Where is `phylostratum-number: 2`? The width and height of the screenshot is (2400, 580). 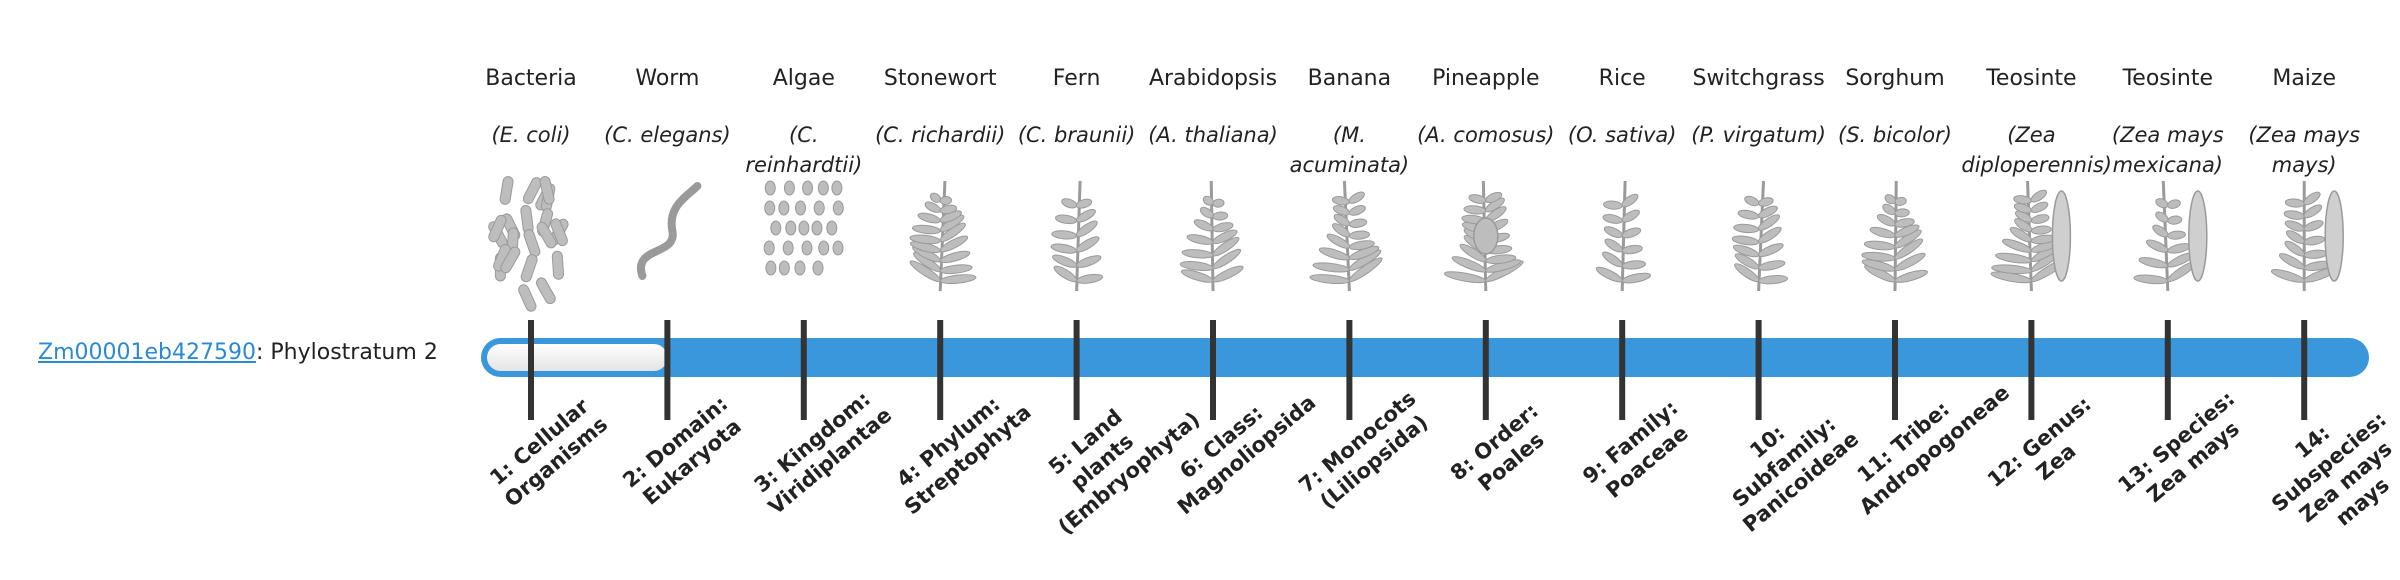
phylostratum-number: 2 is located at coordinates (430, 352).